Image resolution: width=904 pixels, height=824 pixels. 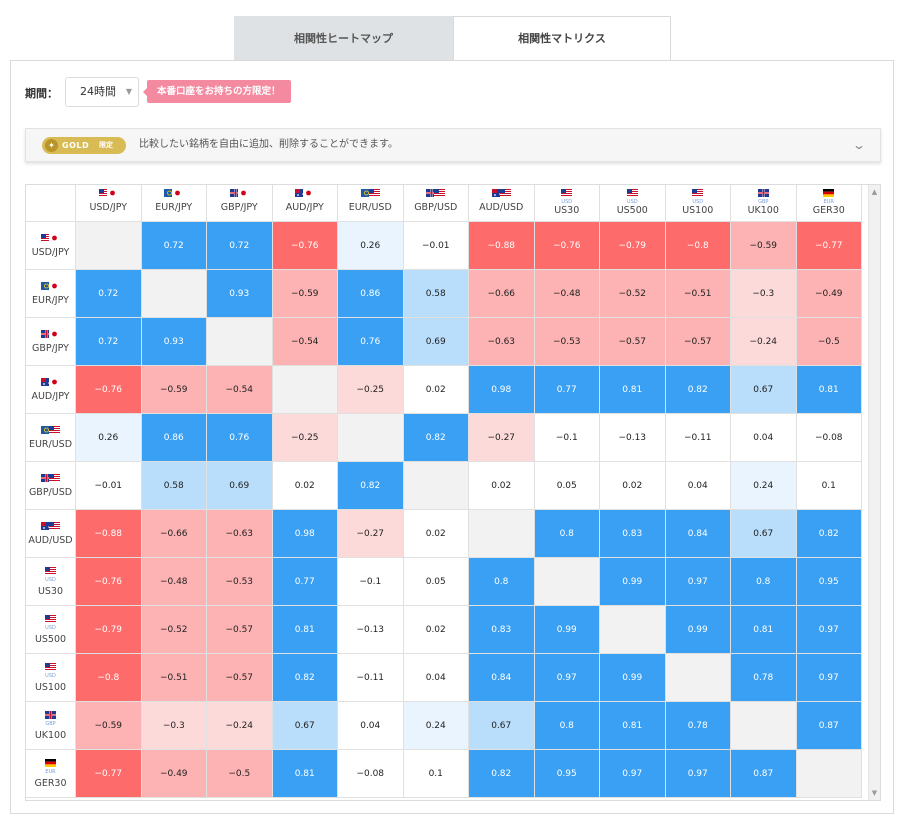 I want to click on correlation-cell: 0.04, so click(x=436, y=678).